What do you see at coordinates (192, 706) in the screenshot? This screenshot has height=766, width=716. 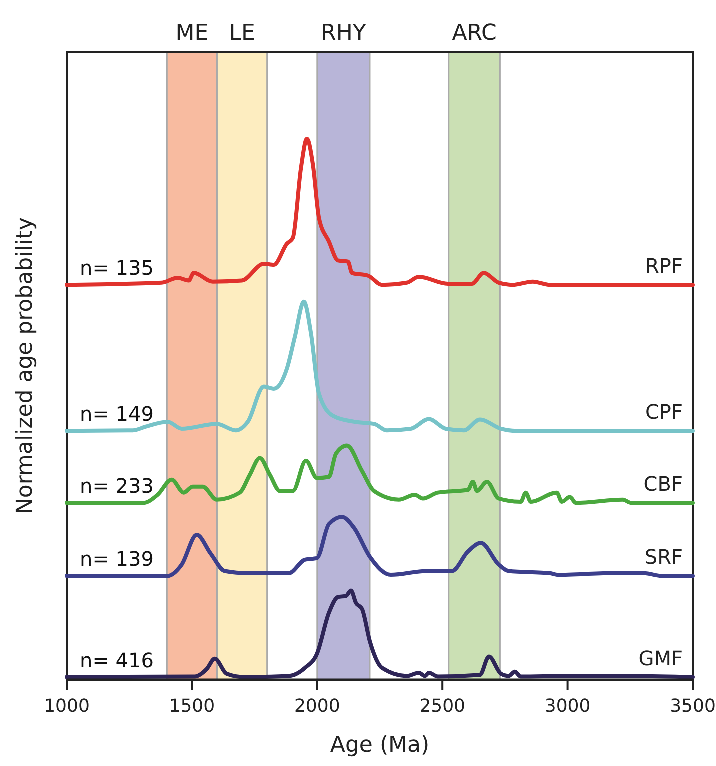 I see `x-tick-label: 1500` at bounding box center [192, 706].